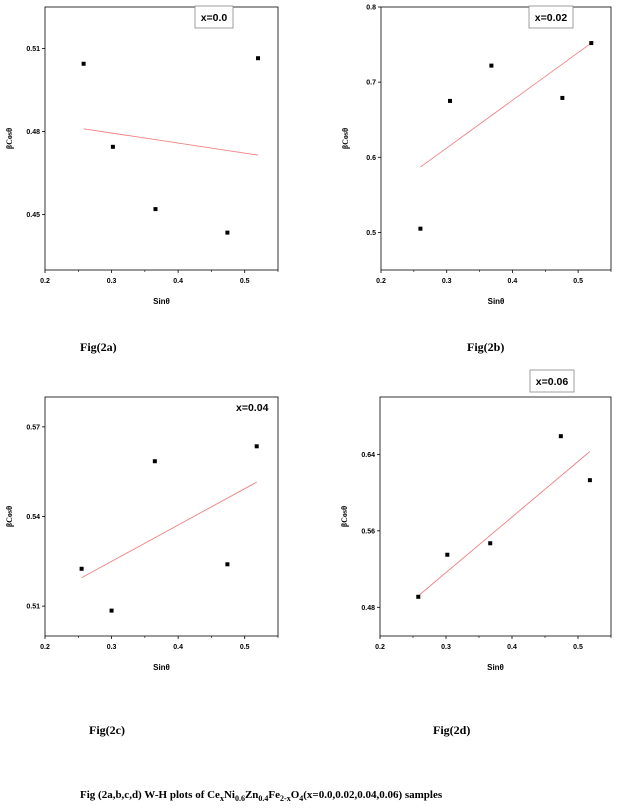  Describe the element at coordinates (486, 347) in the screenshot. I see `fig-label-2b: Fig(2b)` at that location.